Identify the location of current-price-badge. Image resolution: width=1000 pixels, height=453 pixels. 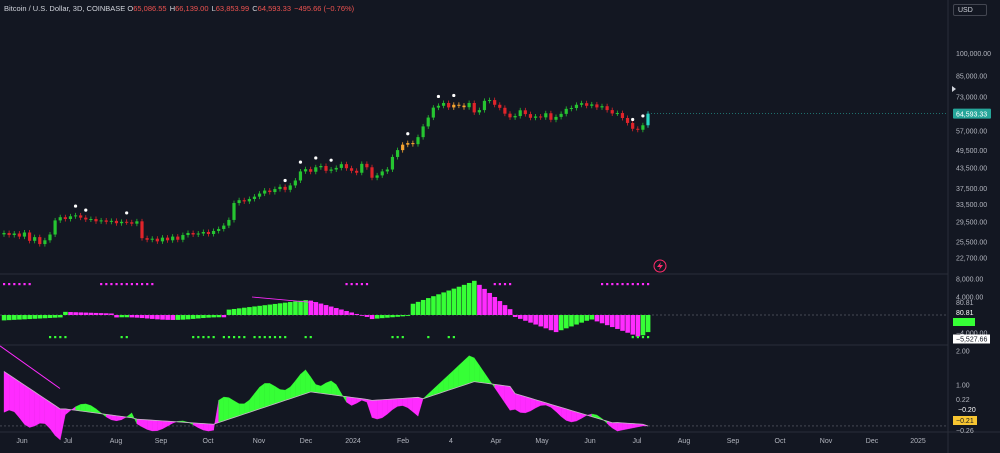
(972, 113).